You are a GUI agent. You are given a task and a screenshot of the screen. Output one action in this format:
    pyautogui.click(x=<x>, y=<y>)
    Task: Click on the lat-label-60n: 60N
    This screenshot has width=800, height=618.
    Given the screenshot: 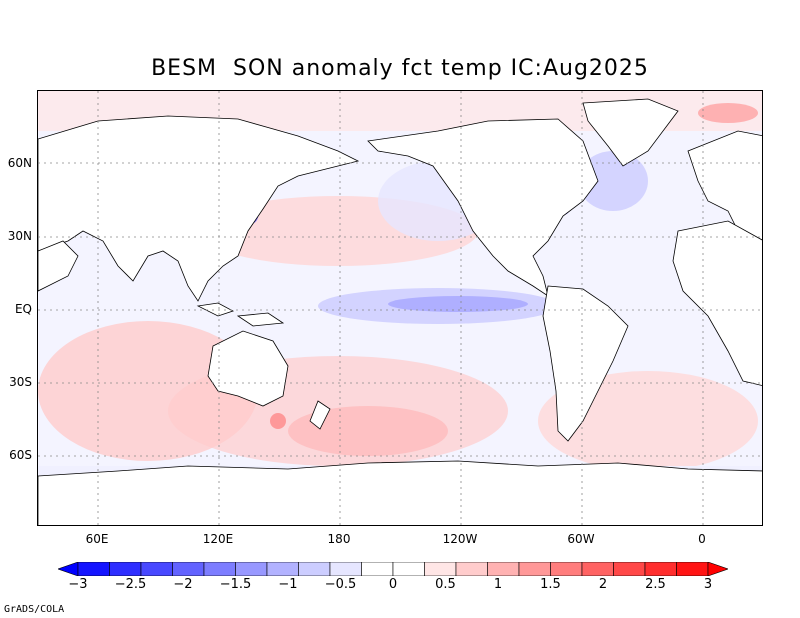 What is the action you would take?
    pyautogui.click(x=19, y=163)
    